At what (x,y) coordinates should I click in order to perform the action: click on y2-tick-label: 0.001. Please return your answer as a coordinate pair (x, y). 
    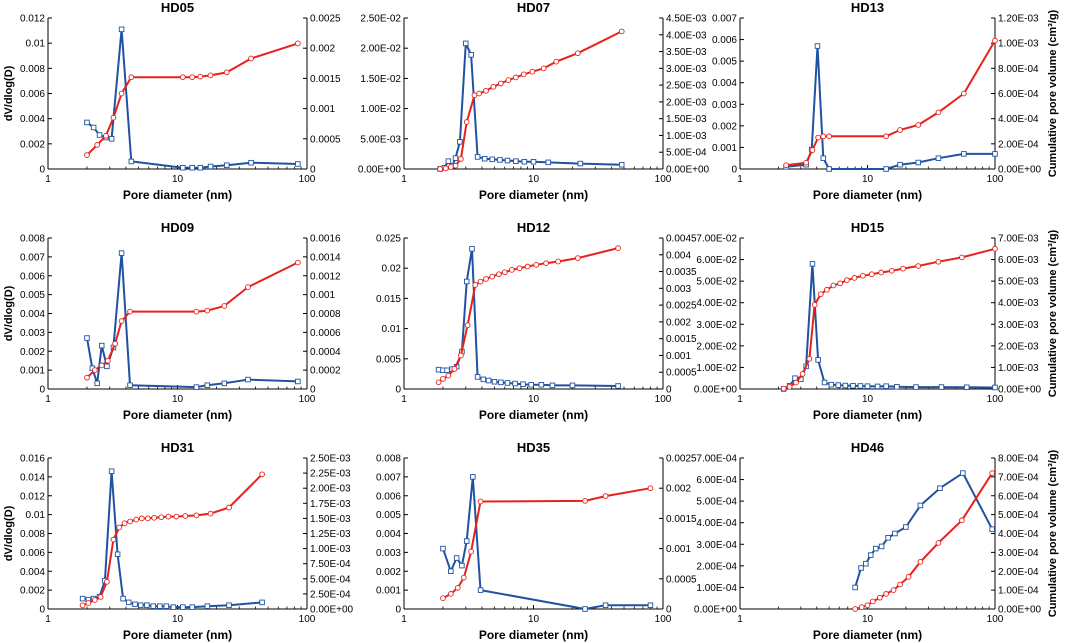
    Looking at the image, I should click on (678, 549).